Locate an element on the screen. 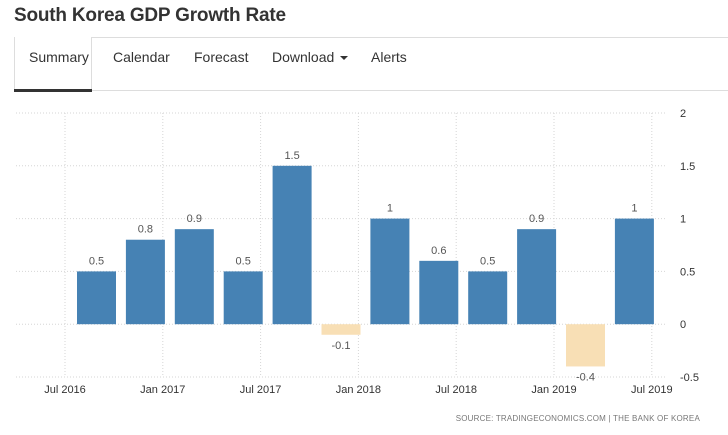 The width and height of the screenshot is (728, 435). y-tick-label: 2 is located at coordinates (683, 114).